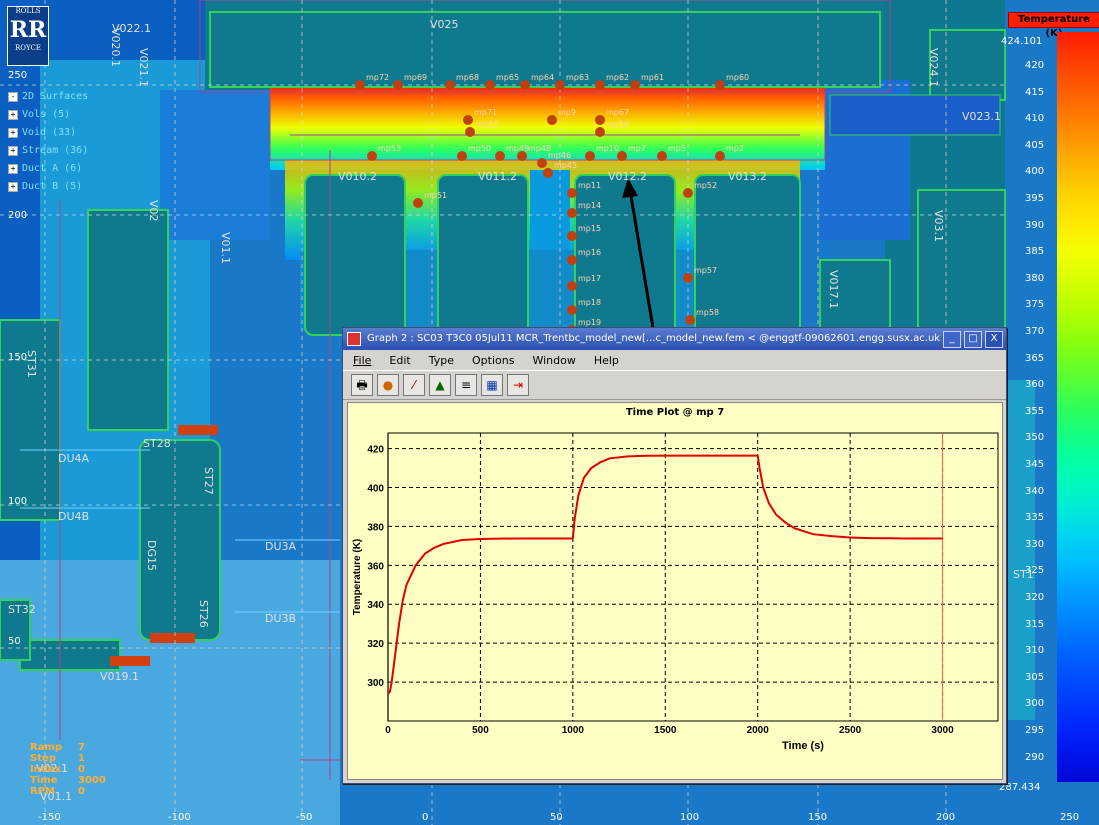  What do you see at coordinates (618, 124) in the screenshot?
I see `probe-label: mp56` at bounding box center [618, 124].